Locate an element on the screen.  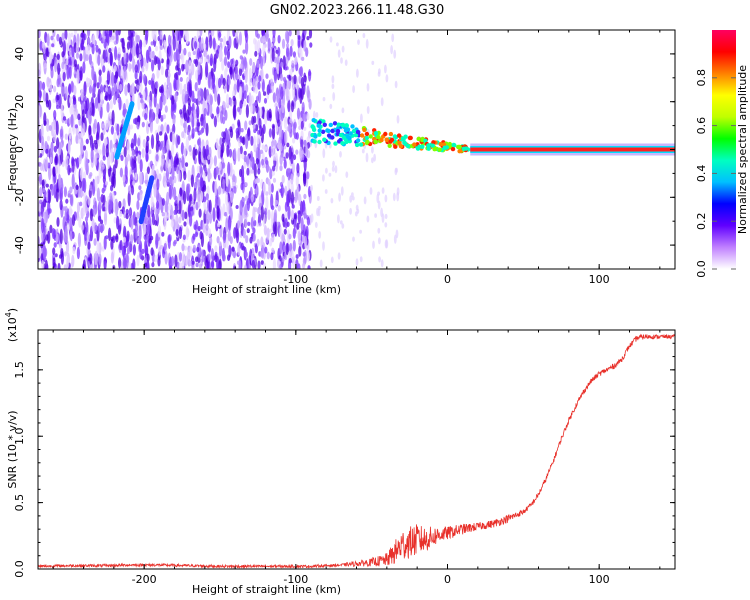
carrier-line is located at coordinates (572, 149).